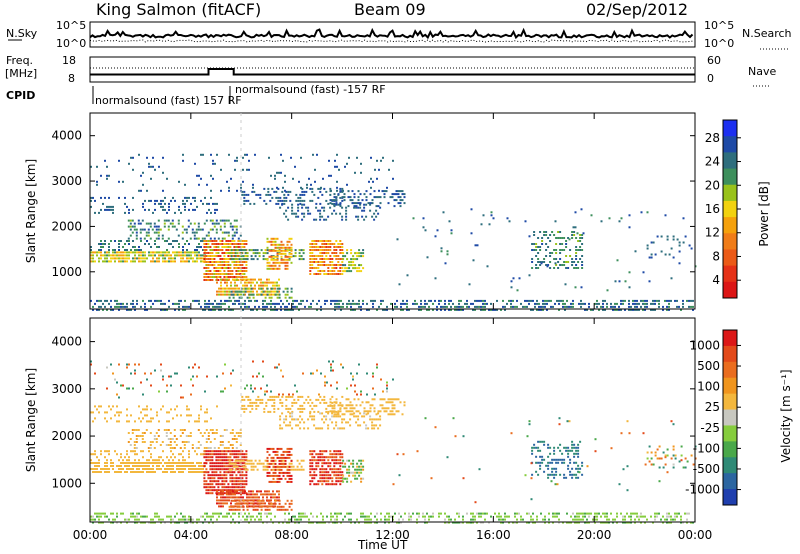 The width and height of the screenshot is (800, 554). What do you see at coordinates (69, 60) in the screenshot?
I see `freq-tick-top: 18` at bounding box center [69, 60].